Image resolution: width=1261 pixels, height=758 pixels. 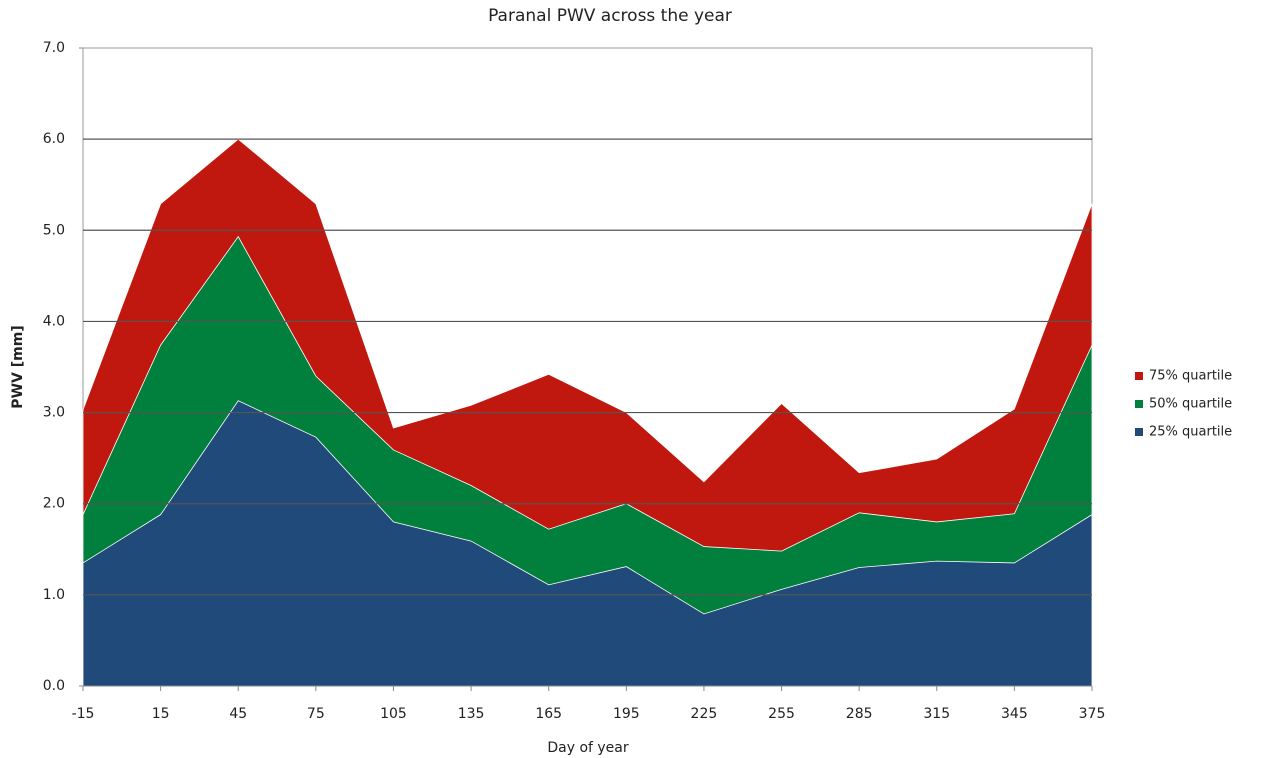 What do you see at coordinates (859, 714) in the screenshot?
I see `x-tick-label: 285` at bounding box center [859, 714].